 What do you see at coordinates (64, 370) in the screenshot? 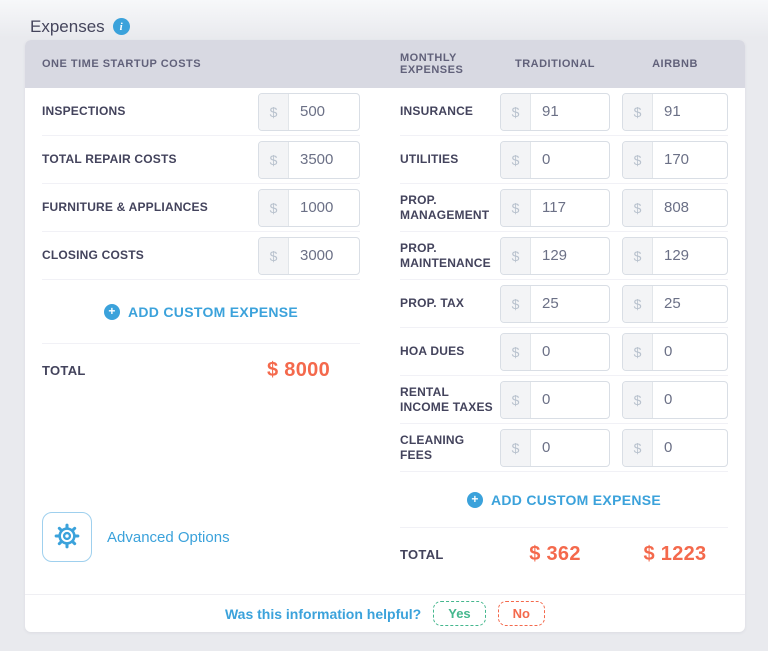
I see `startup-total-label: TOTAL` at bounding box center [64, 370].